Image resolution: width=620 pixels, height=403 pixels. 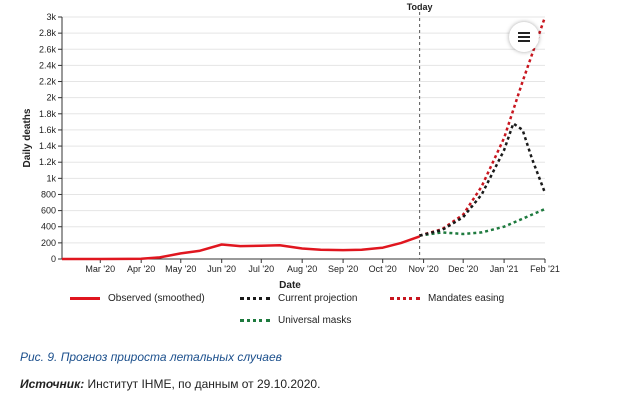 I want to click on y-tick-label: 0, so click(x=53, y=259).